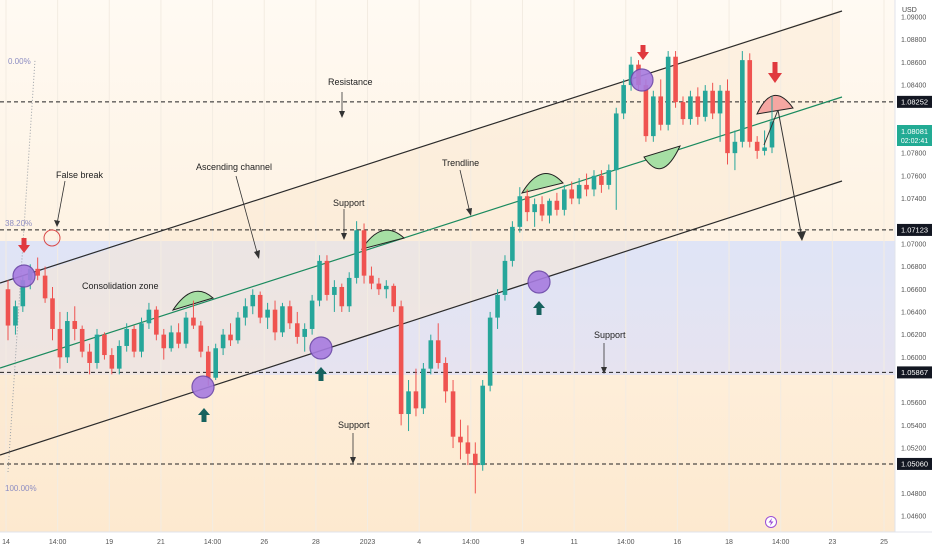 Image resolution: width=932 pixels, height=555 pixels. What do you see at coordinates (460, 163) in the screenshot?
I see `label-trendline: Trendline` at bounding box center [460, 163].